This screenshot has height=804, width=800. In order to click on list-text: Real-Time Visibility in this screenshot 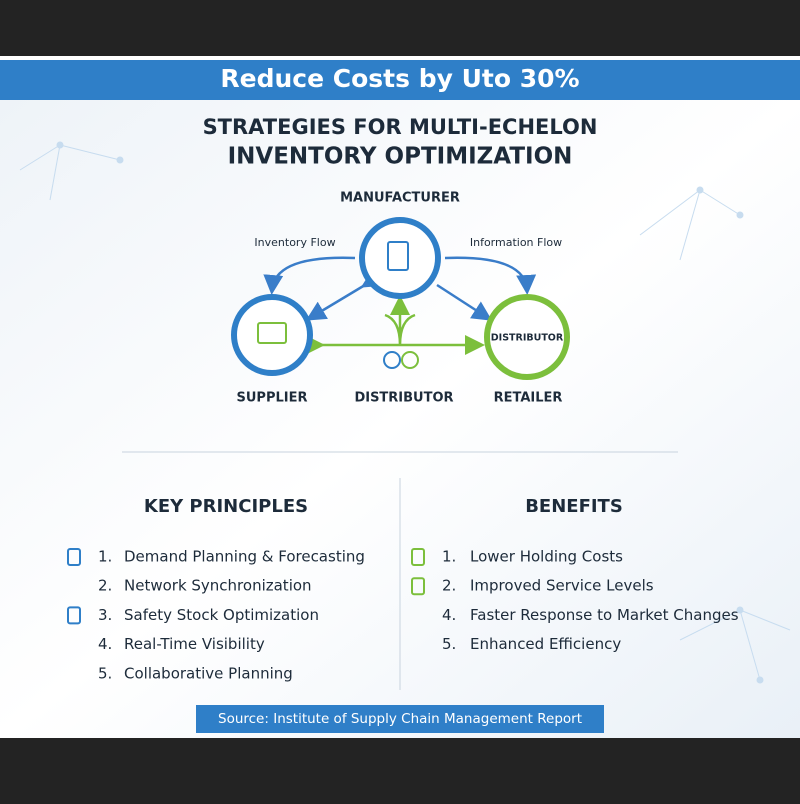, I will do `click(194, 644)`.